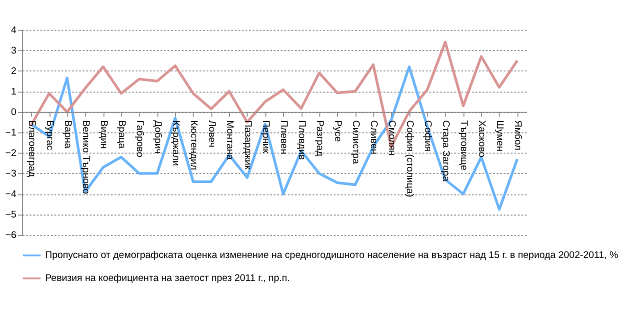 Image resolution: width=628 pixels, height=330 pixels. What do you see at coordinates (85, 157) in the screenshot?
I see `x-tick-label: Велико Търново` at bounding box center [85, 157].